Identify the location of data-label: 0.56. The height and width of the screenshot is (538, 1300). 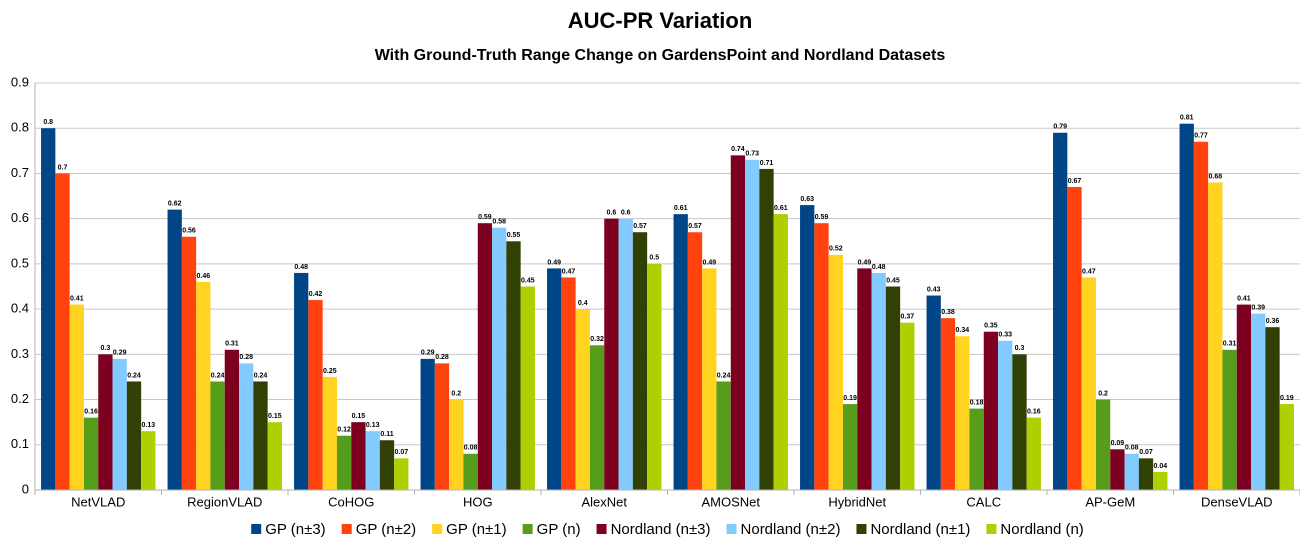
(189, 231).